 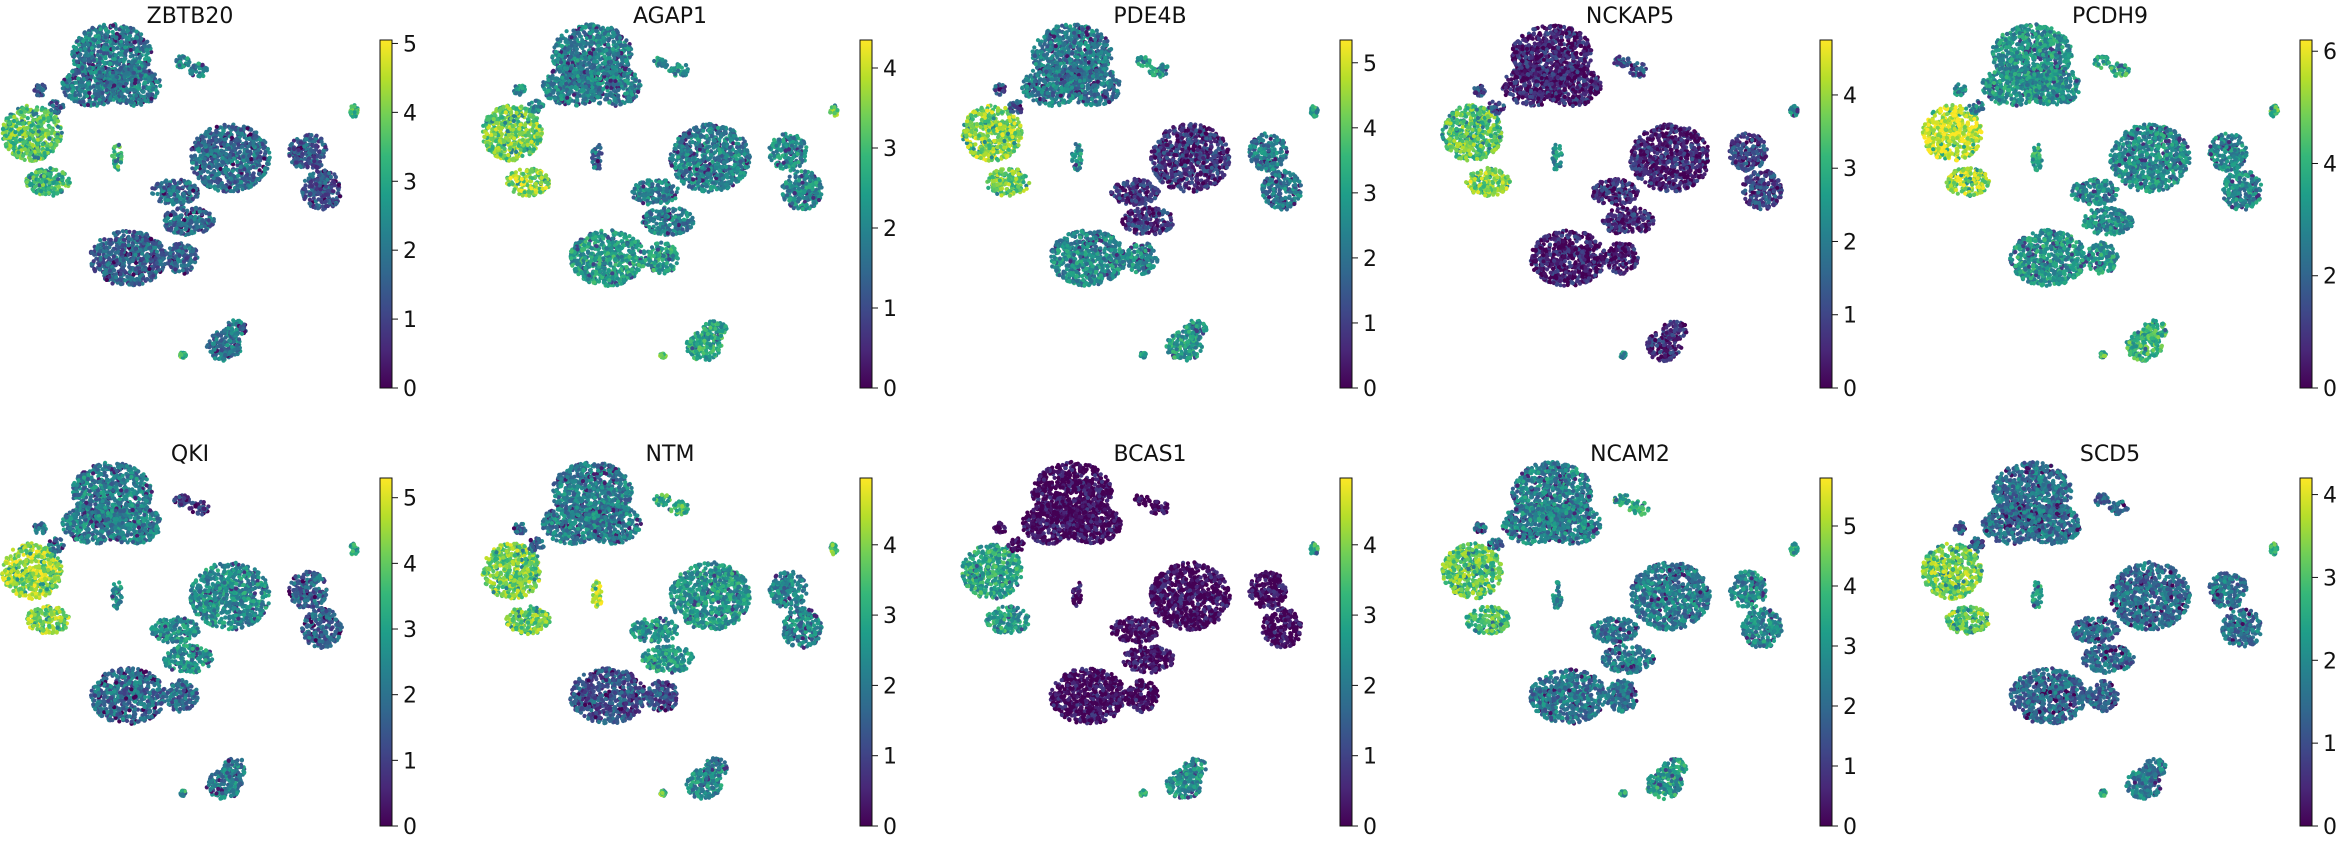 I want to click on colorbar-tick-label: 2, so click(x=410, y=251).